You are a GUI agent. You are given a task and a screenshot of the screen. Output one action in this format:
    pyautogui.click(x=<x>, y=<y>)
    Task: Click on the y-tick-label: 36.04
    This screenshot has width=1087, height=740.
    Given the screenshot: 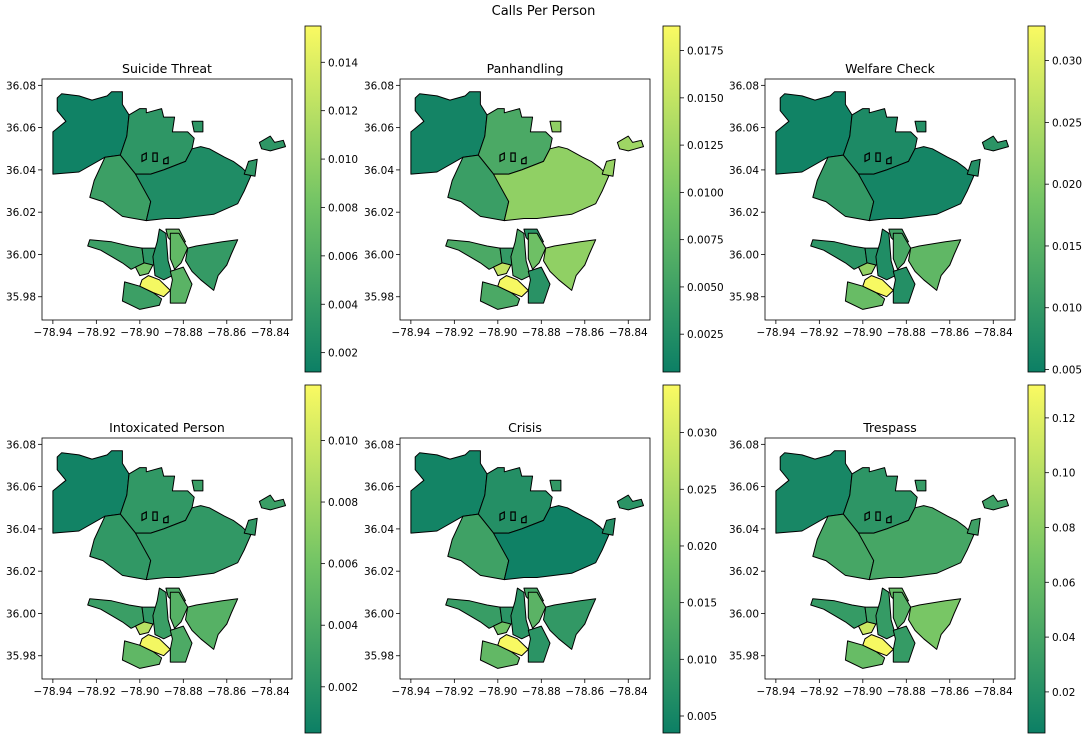 What is the action you would take?
    pyautogui.click(x=379, y=530)
    